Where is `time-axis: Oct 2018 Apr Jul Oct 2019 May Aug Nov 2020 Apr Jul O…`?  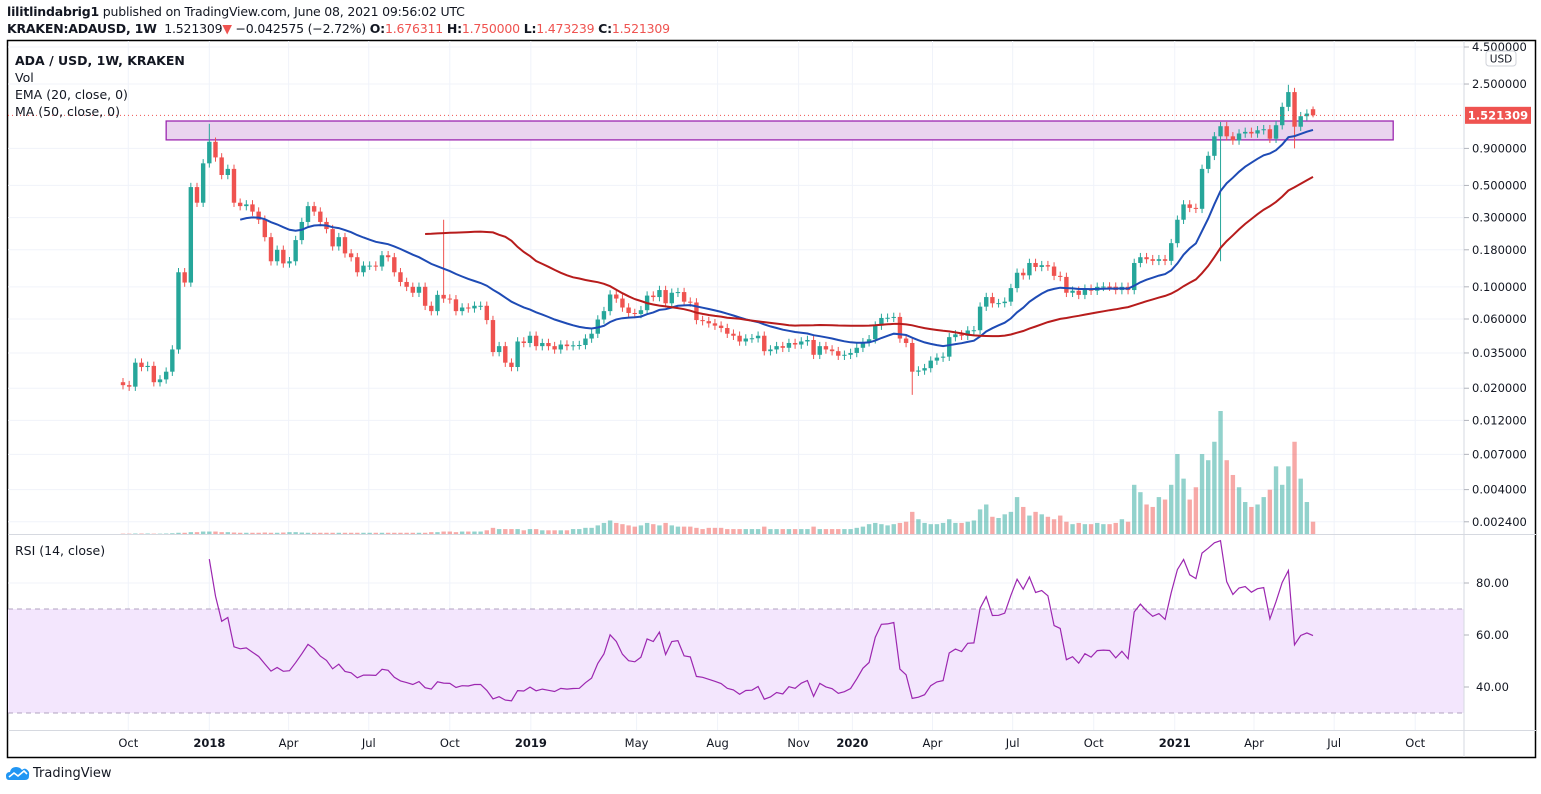
time-axis: Oct 2018 Apr Jul Oct 2019 May Aug Nov 2020 Apr Jul O… is located at coordinates (771, 743).